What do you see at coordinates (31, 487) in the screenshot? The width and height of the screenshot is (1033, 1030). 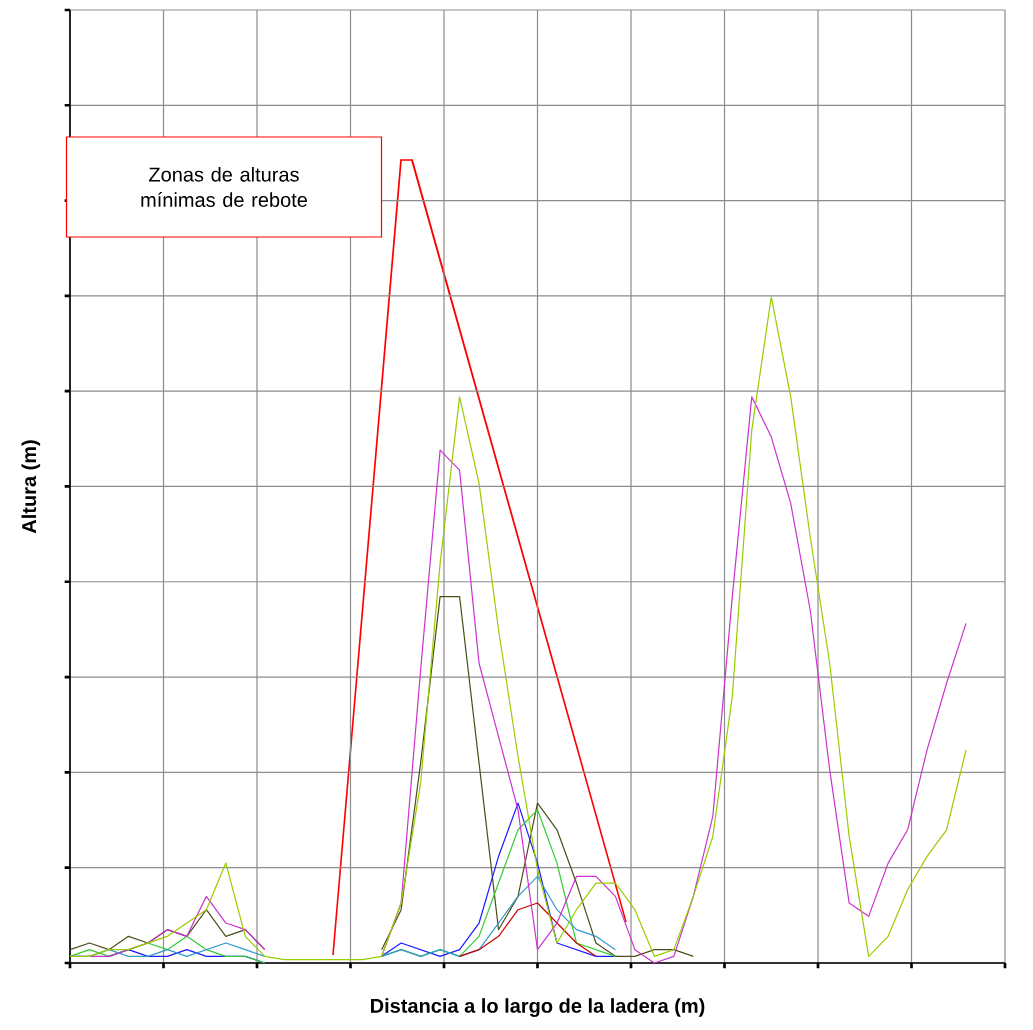 I see `y-axis-title: Altura (m)` at bounding box center [31, 487].